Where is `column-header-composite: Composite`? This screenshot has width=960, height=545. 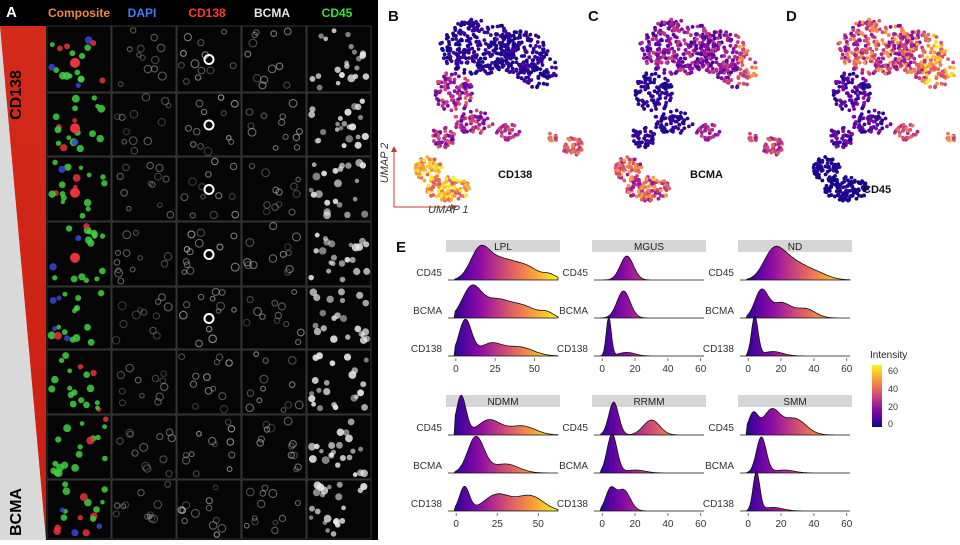
column-header-composite: Composite is located at coordinates (79, 13).